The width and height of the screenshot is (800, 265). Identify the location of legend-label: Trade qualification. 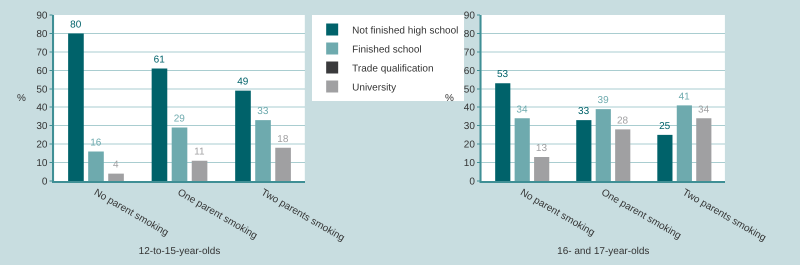
(393, 68).